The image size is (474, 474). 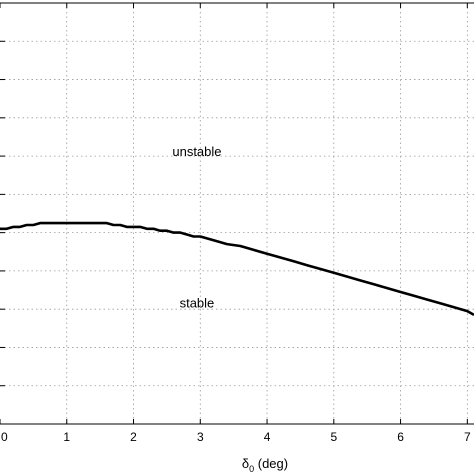 What do you see at coordinates (133, 437) in the screenshot?
I see `x-tick-label: 2` at bounding box center [133, 437].